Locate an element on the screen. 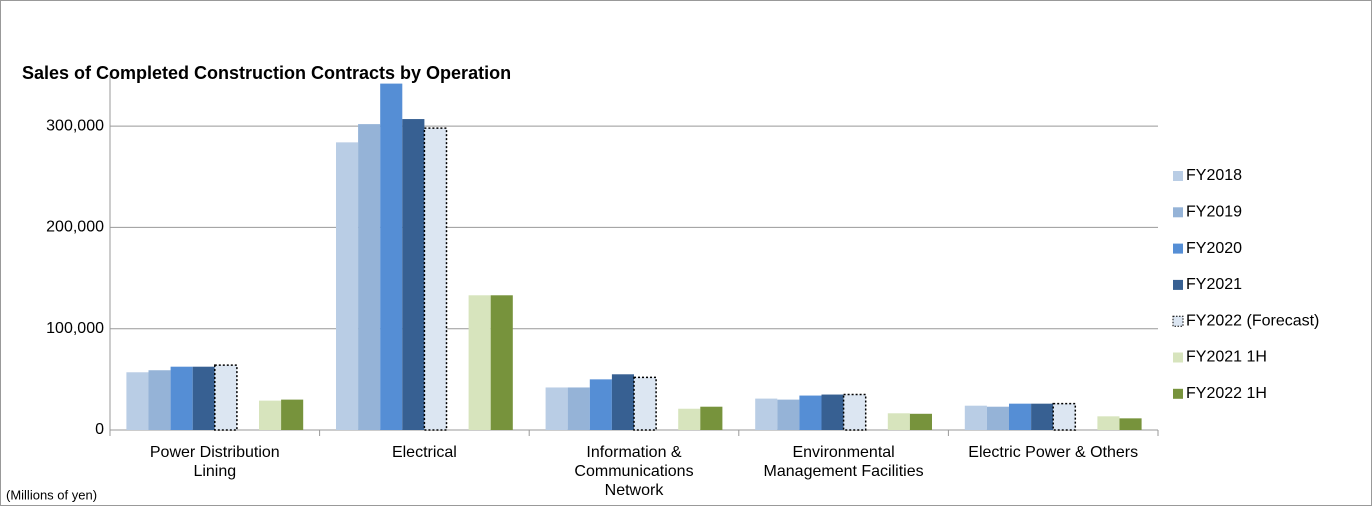 This screenshot has width=1372, height=506. note: (Millions of yen) is located at coordinates (51, 494).